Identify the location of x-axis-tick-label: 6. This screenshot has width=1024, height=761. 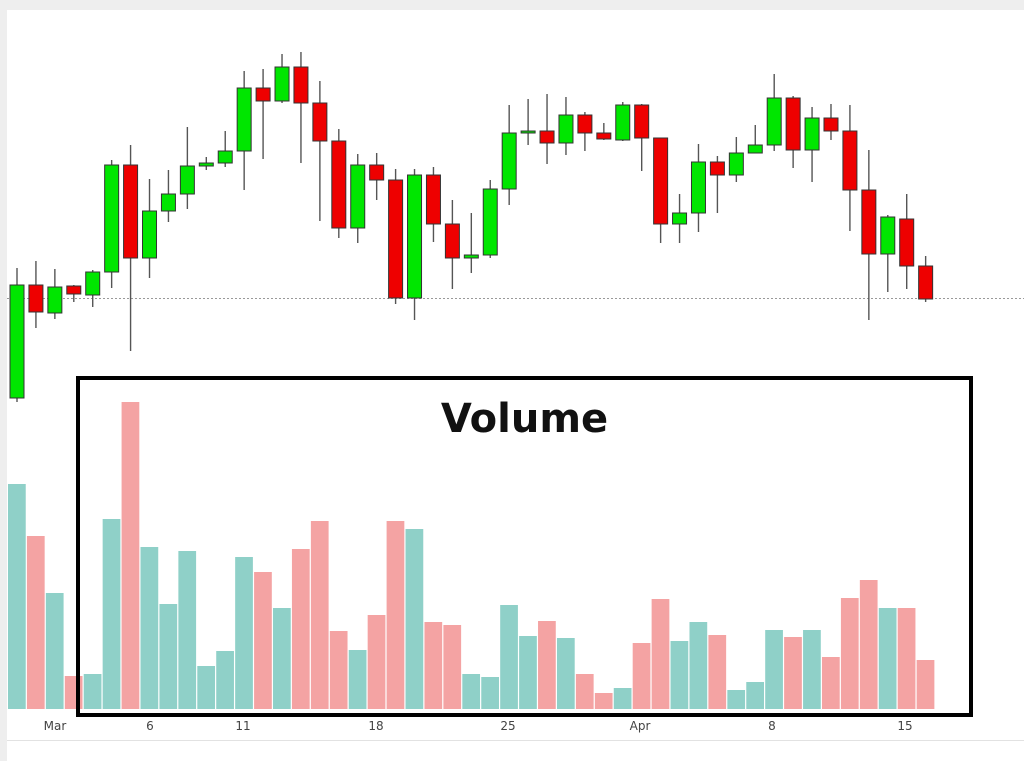
(150, 726).